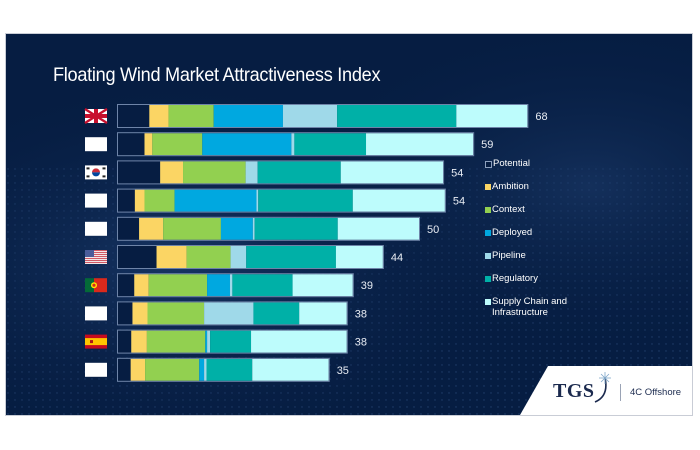 The width and height of the screenshot is (700, 450). What do you see at coordinates (397, 258) in the screenshot?
I see `value-label: 44` at bounding box center [397, 258].